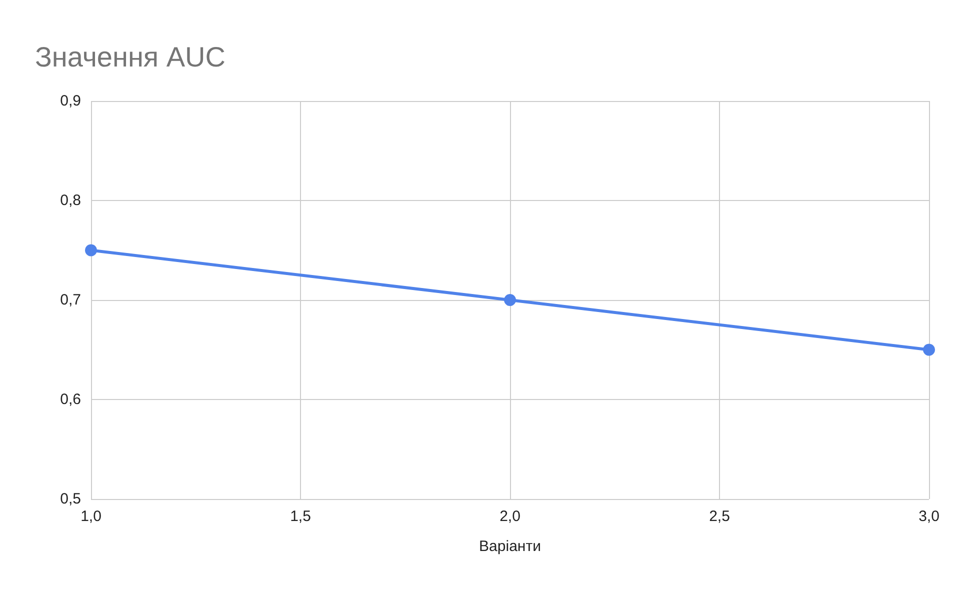  Describe the element at coordinates (70, 399) in the screenshot. I see `y-tick-label: 0,6` at that location.